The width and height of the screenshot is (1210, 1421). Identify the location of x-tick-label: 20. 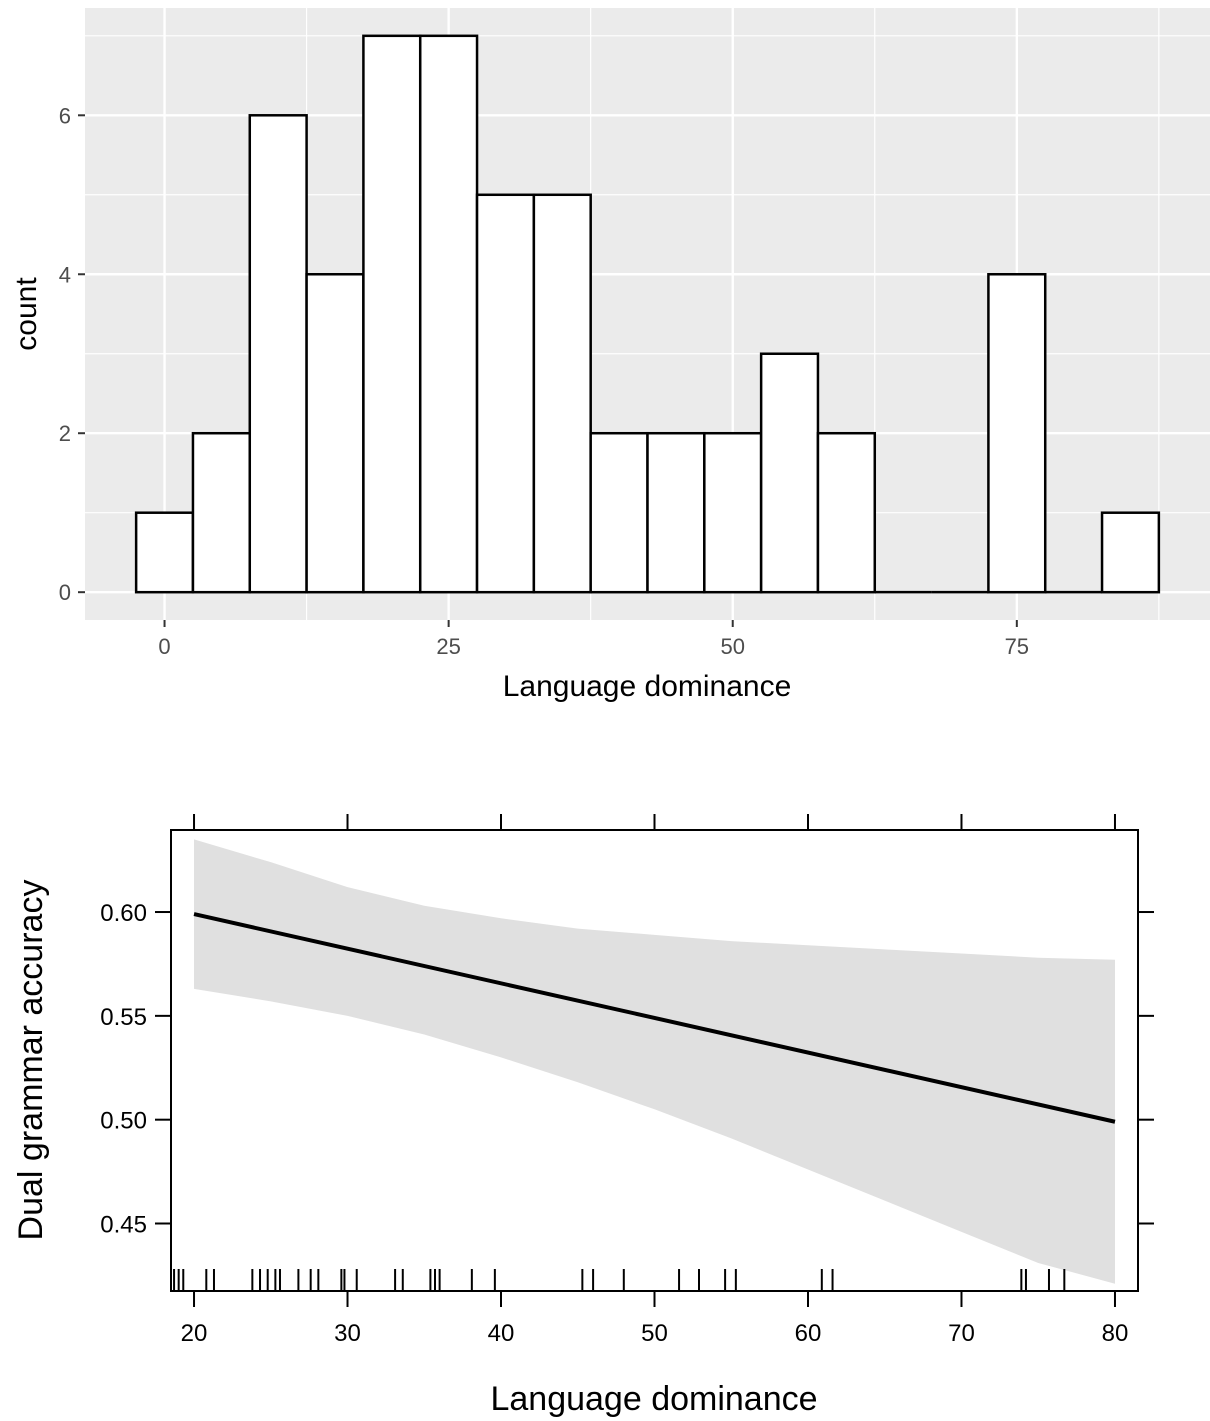
(194, 1333).